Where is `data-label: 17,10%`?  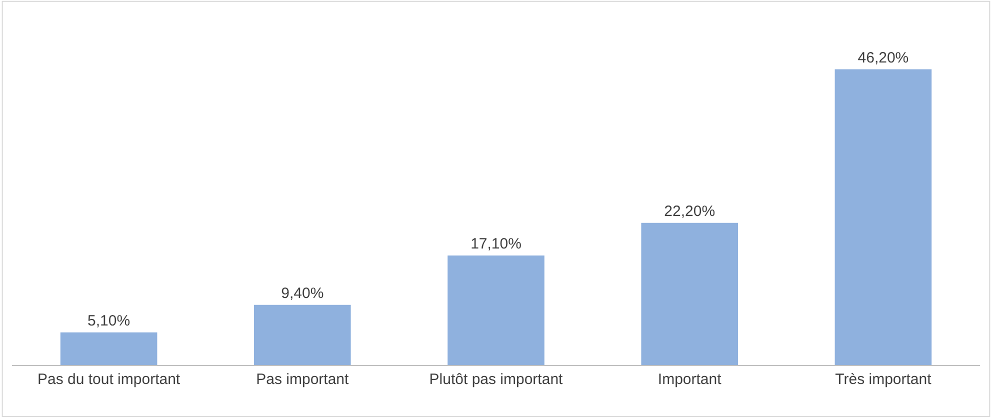
data-label: 17,10% is located at coordinates (496, 244).